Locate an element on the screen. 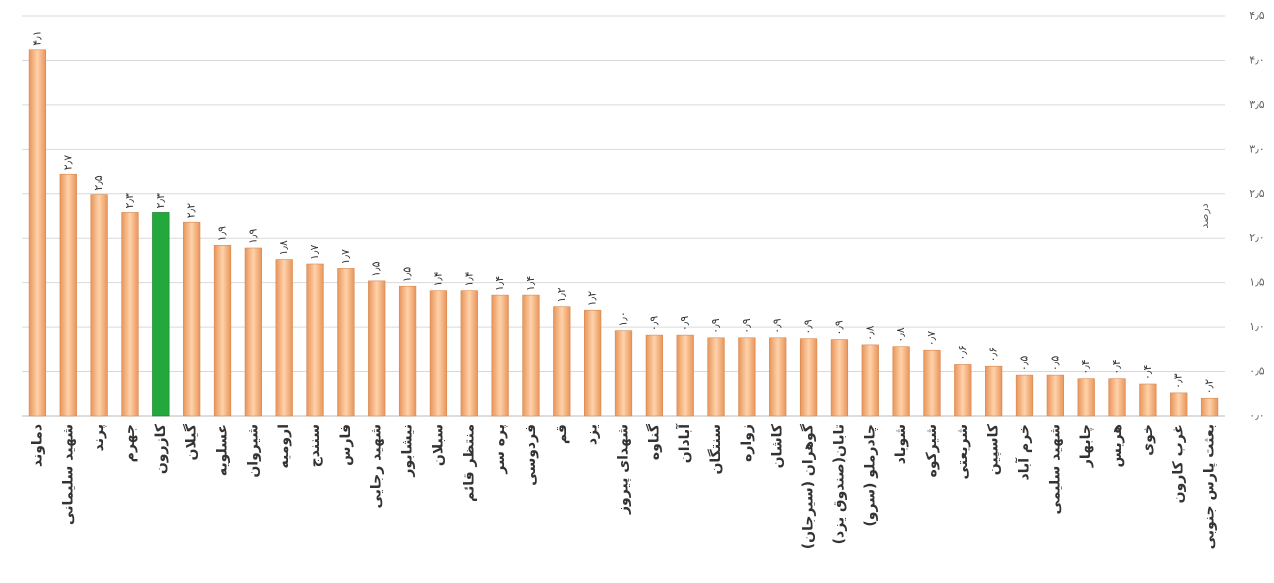 The image size is (1274, 583). x-tick-label: شیرکوه is located at coordinates (932, 450).